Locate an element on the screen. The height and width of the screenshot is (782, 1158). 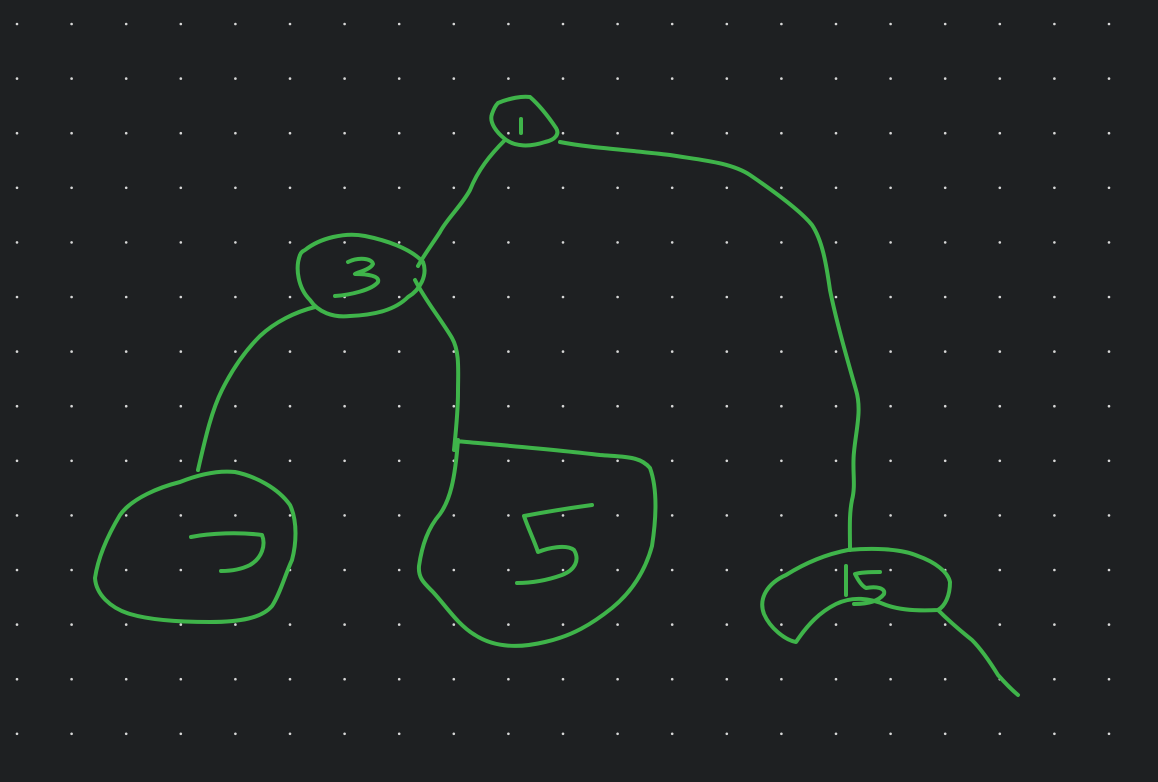
node-3-outline is located at coordinates (361, 275).